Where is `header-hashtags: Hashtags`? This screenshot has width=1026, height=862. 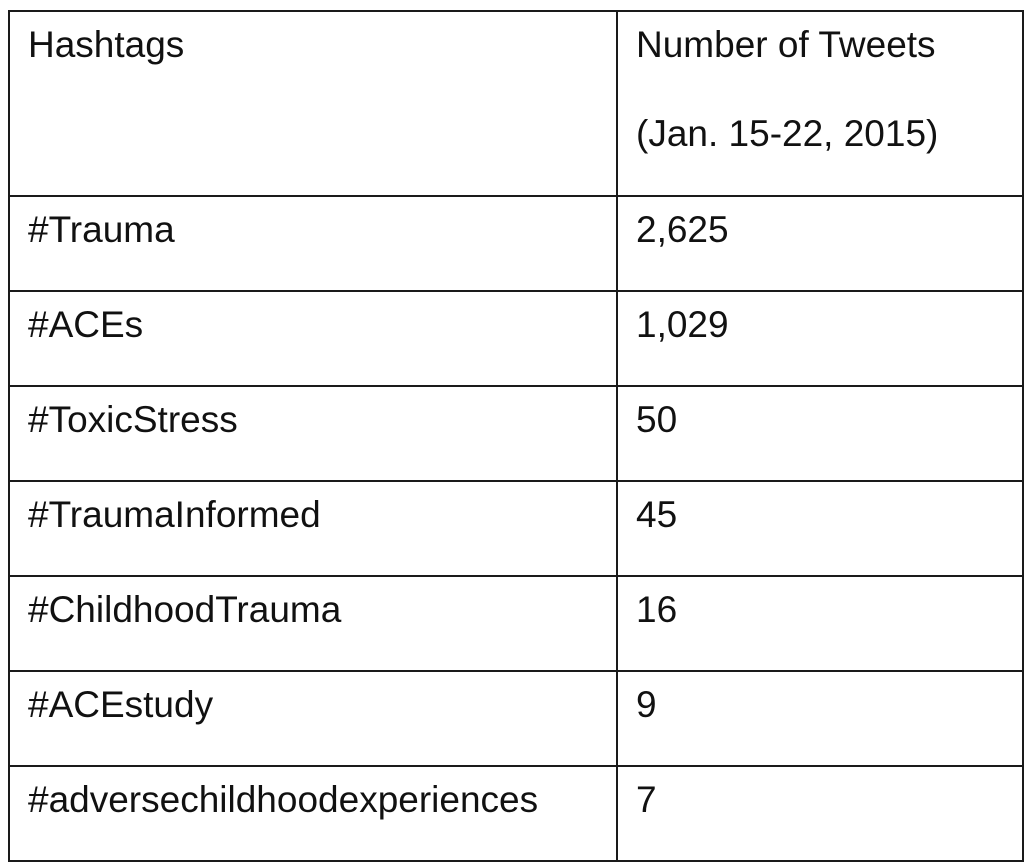
header-hashtags: Hashtags is located at coordinates (313, 103).